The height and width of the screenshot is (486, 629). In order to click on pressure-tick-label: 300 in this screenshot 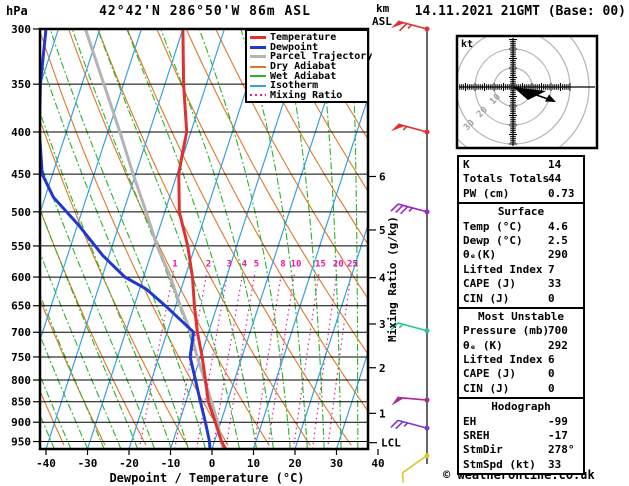, I will do `click(21, 29)`.